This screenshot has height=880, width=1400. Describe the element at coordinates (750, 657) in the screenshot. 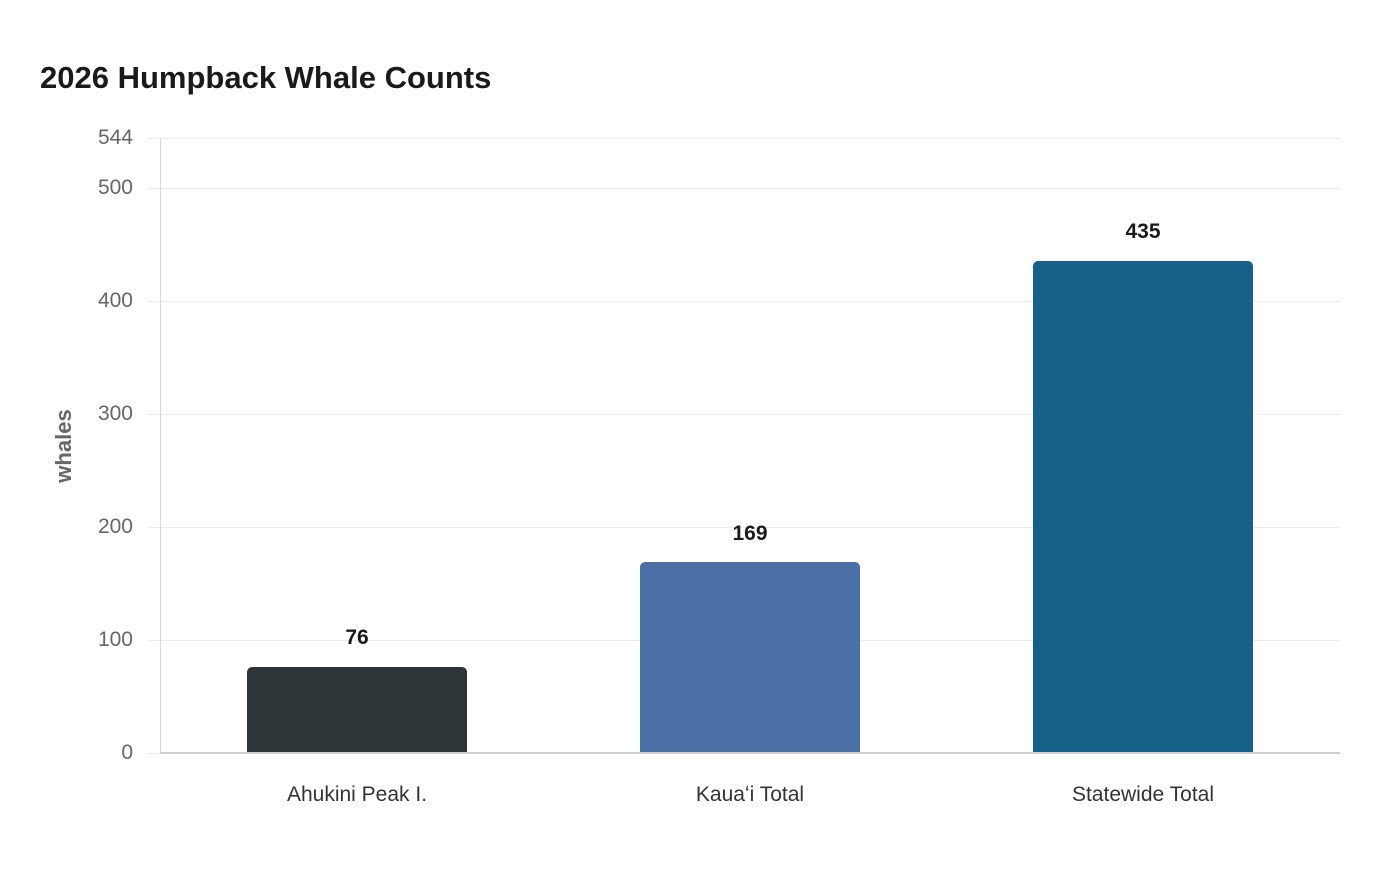

I see `bar-kauai-total` at that location.